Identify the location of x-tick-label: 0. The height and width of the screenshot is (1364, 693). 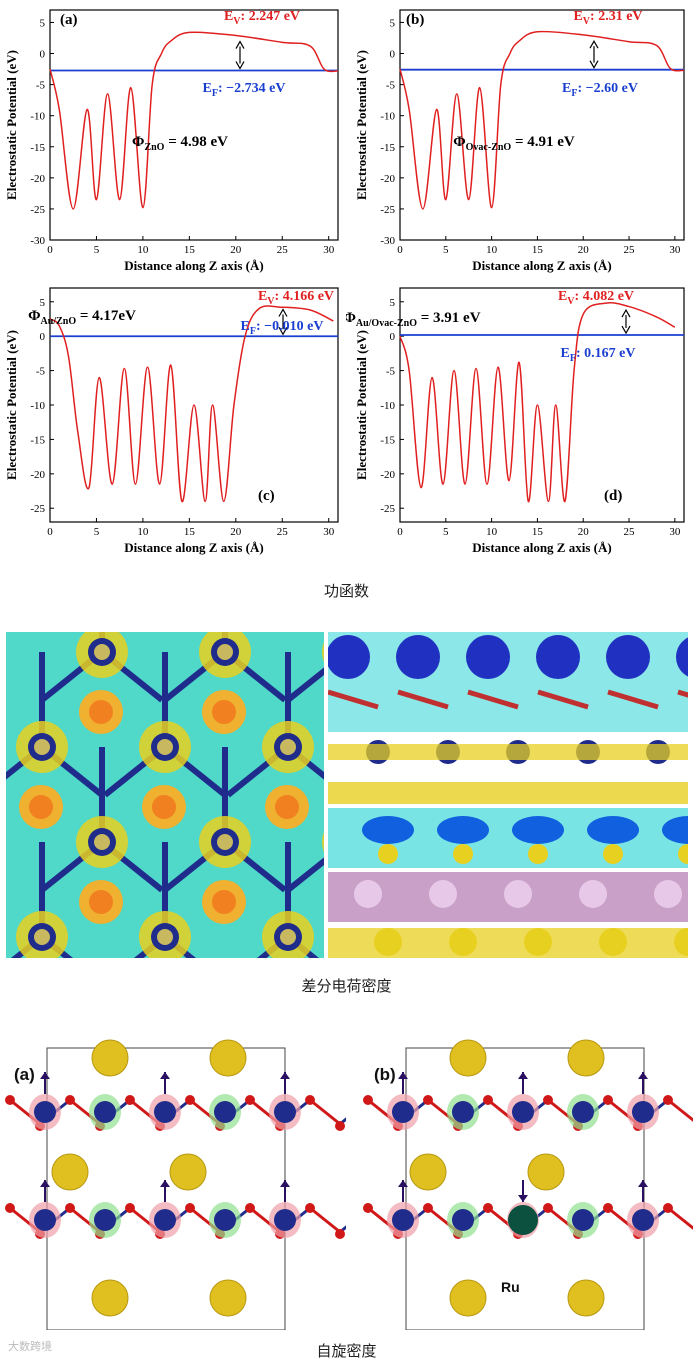
(50, 250).